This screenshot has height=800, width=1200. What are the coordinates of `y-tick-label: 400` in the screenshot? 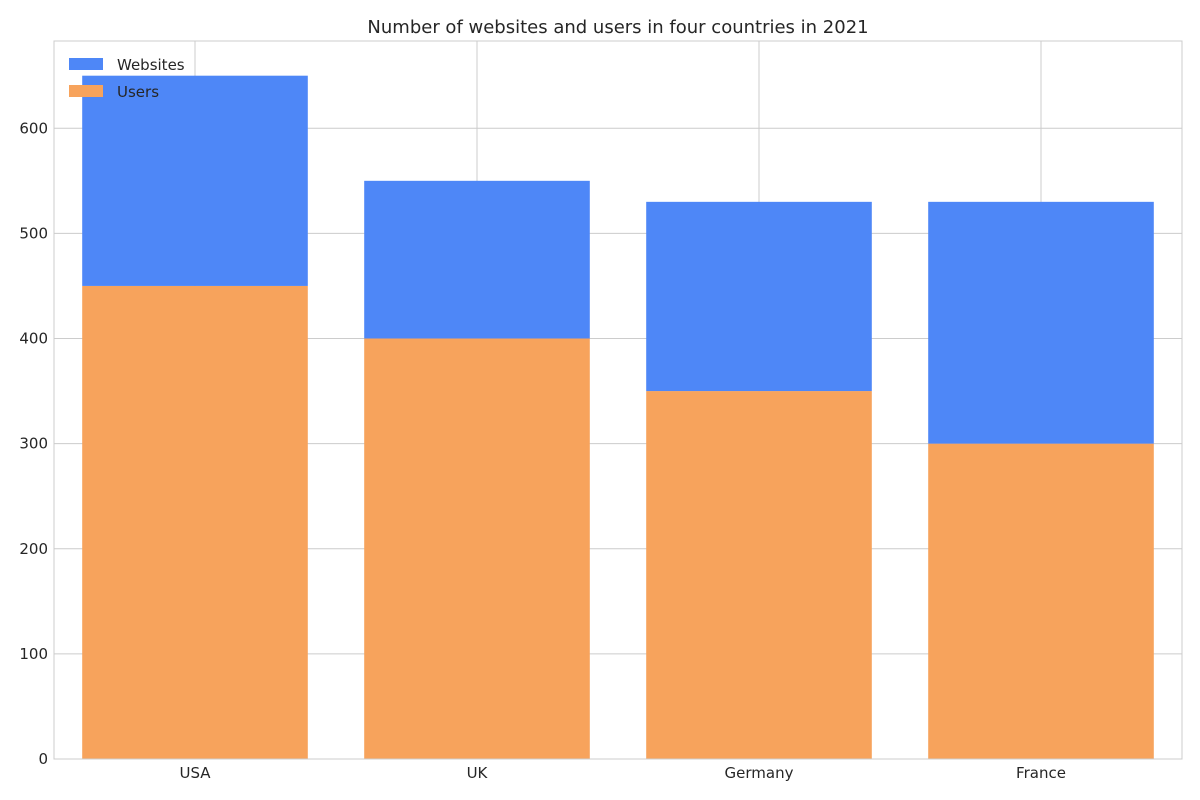 It's located at (33, 339).